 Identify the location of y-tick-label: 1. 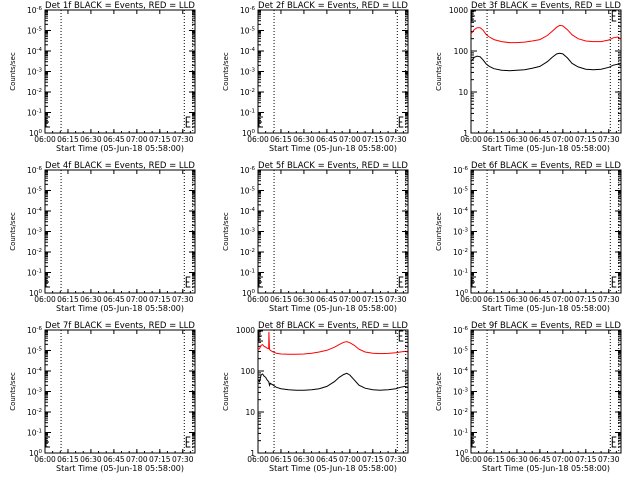
(252, 453).